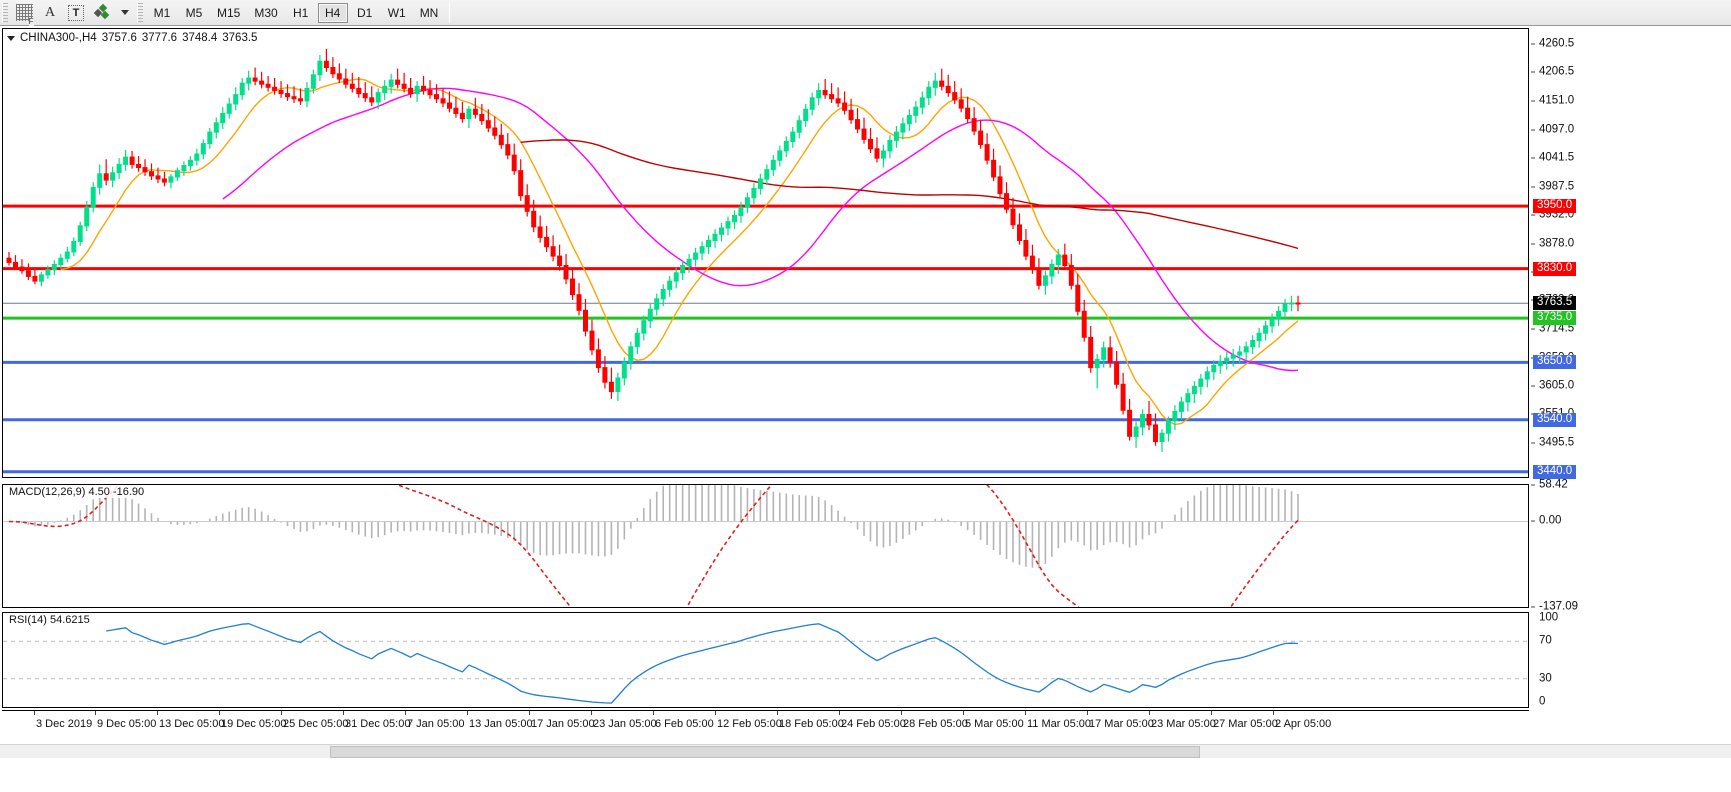 The width and height of the screenshot is (1731, 792). I want to click on price-axis-label: 3605.0, so click(1557, 385).